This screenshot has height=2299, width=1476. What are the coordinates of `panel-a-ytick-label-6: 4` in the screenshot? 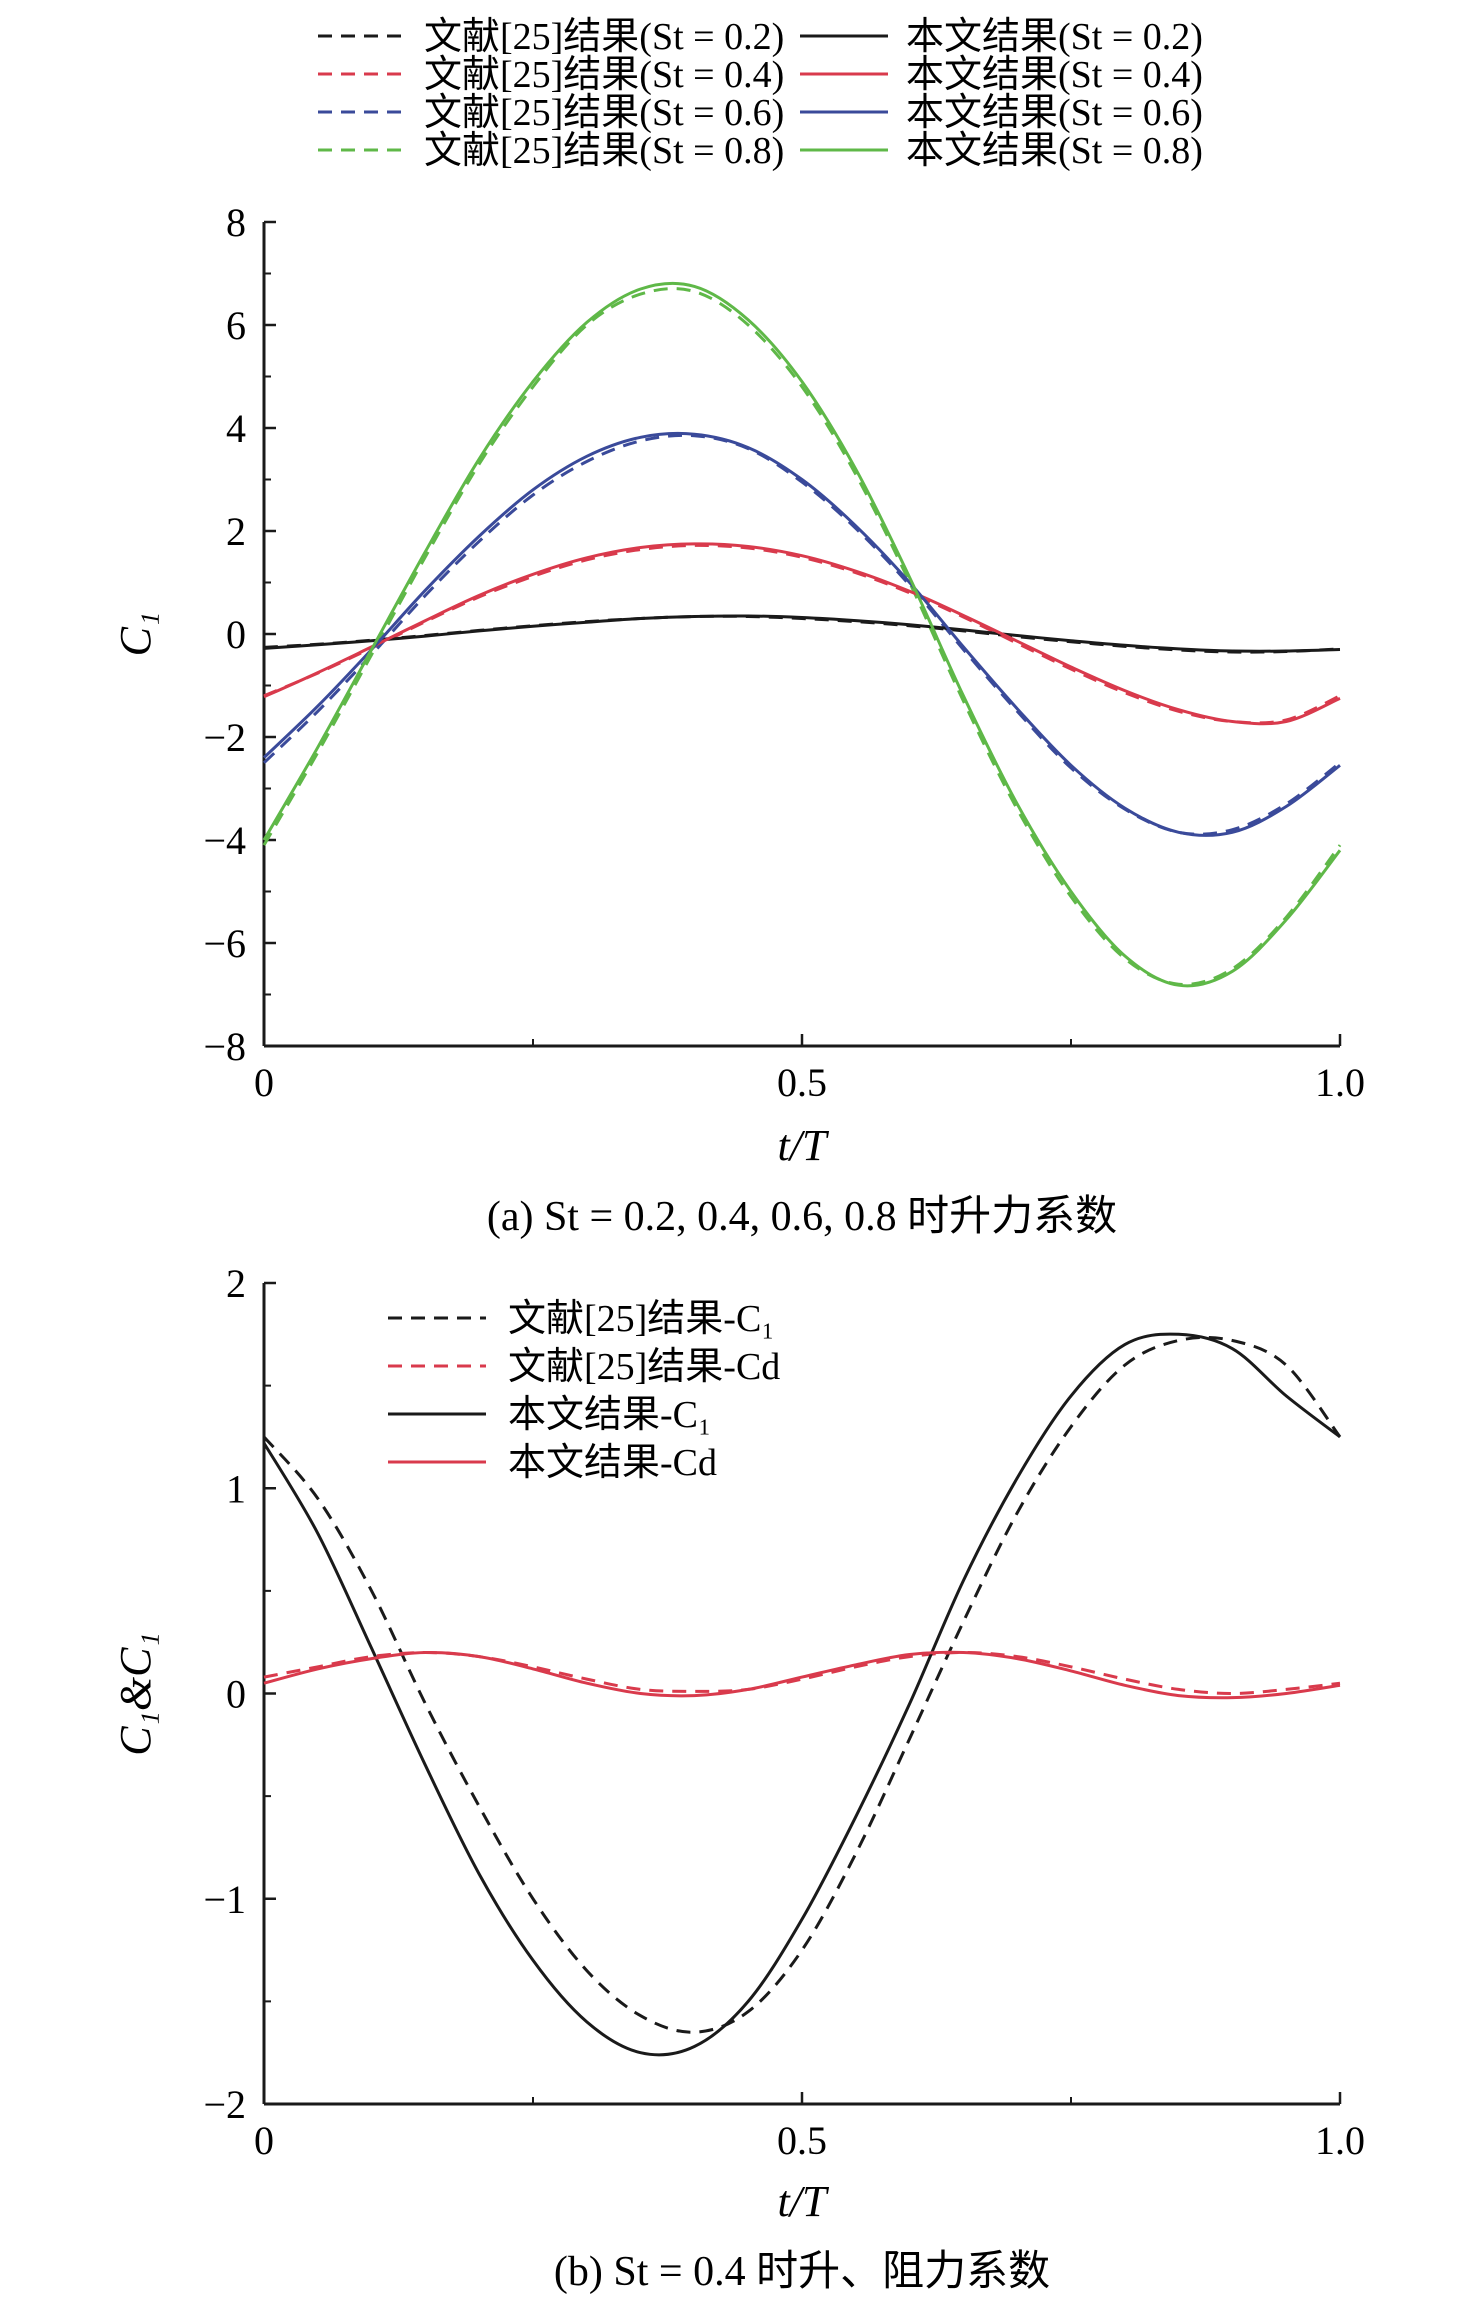 It's located at (236, 428).